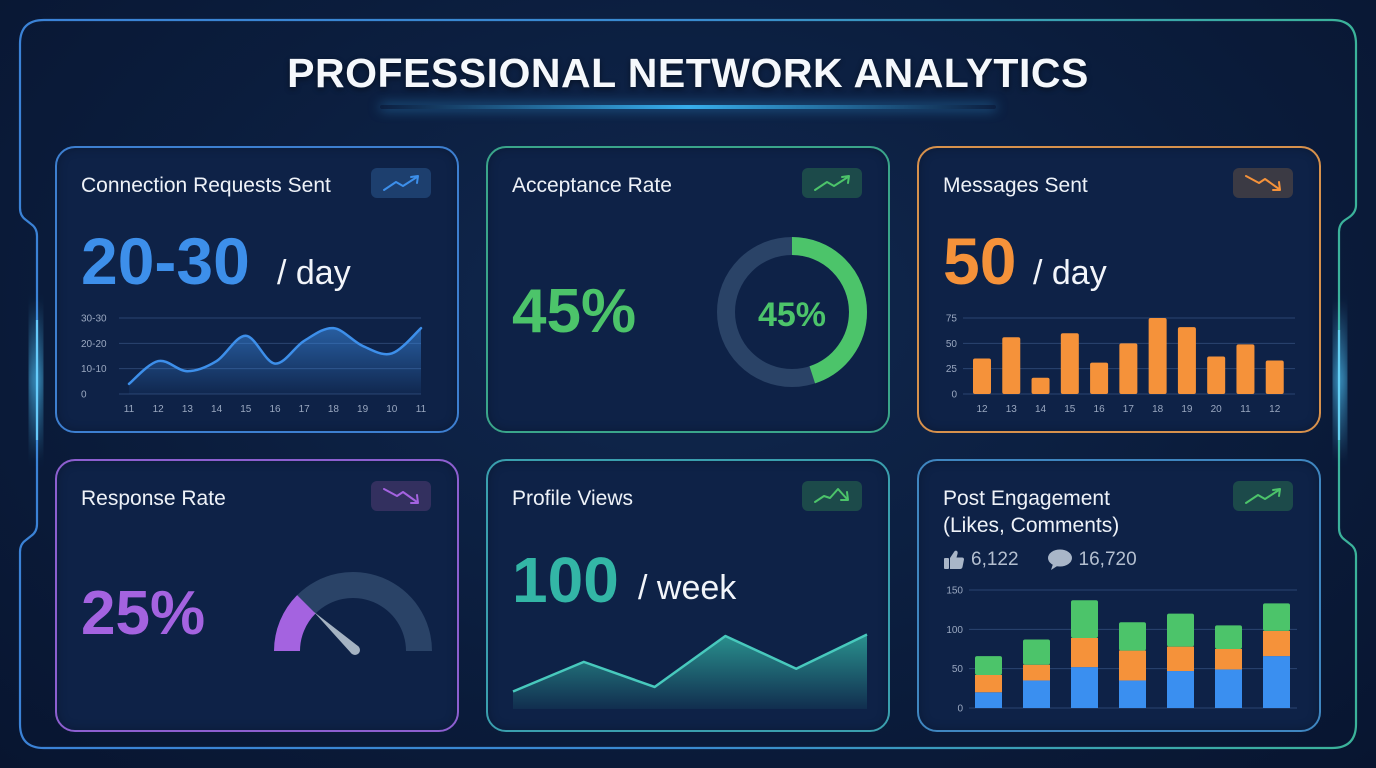  What do you see at coordinates (392, 409) in the screenshot?
I see `svg-text: 10` at bounding box center [392, 409].